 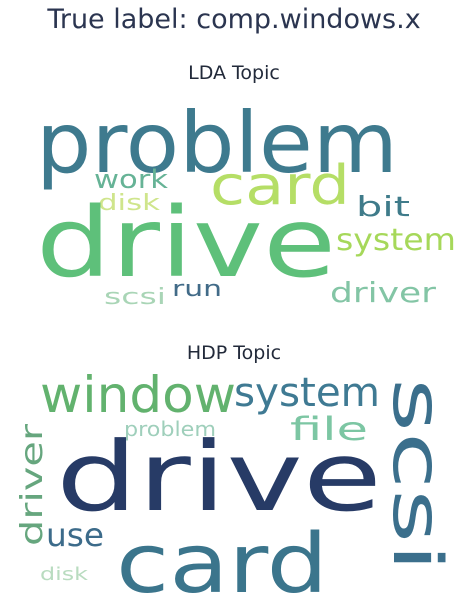 I want to click on lda-word-card: card, so click(x=280, y=185).